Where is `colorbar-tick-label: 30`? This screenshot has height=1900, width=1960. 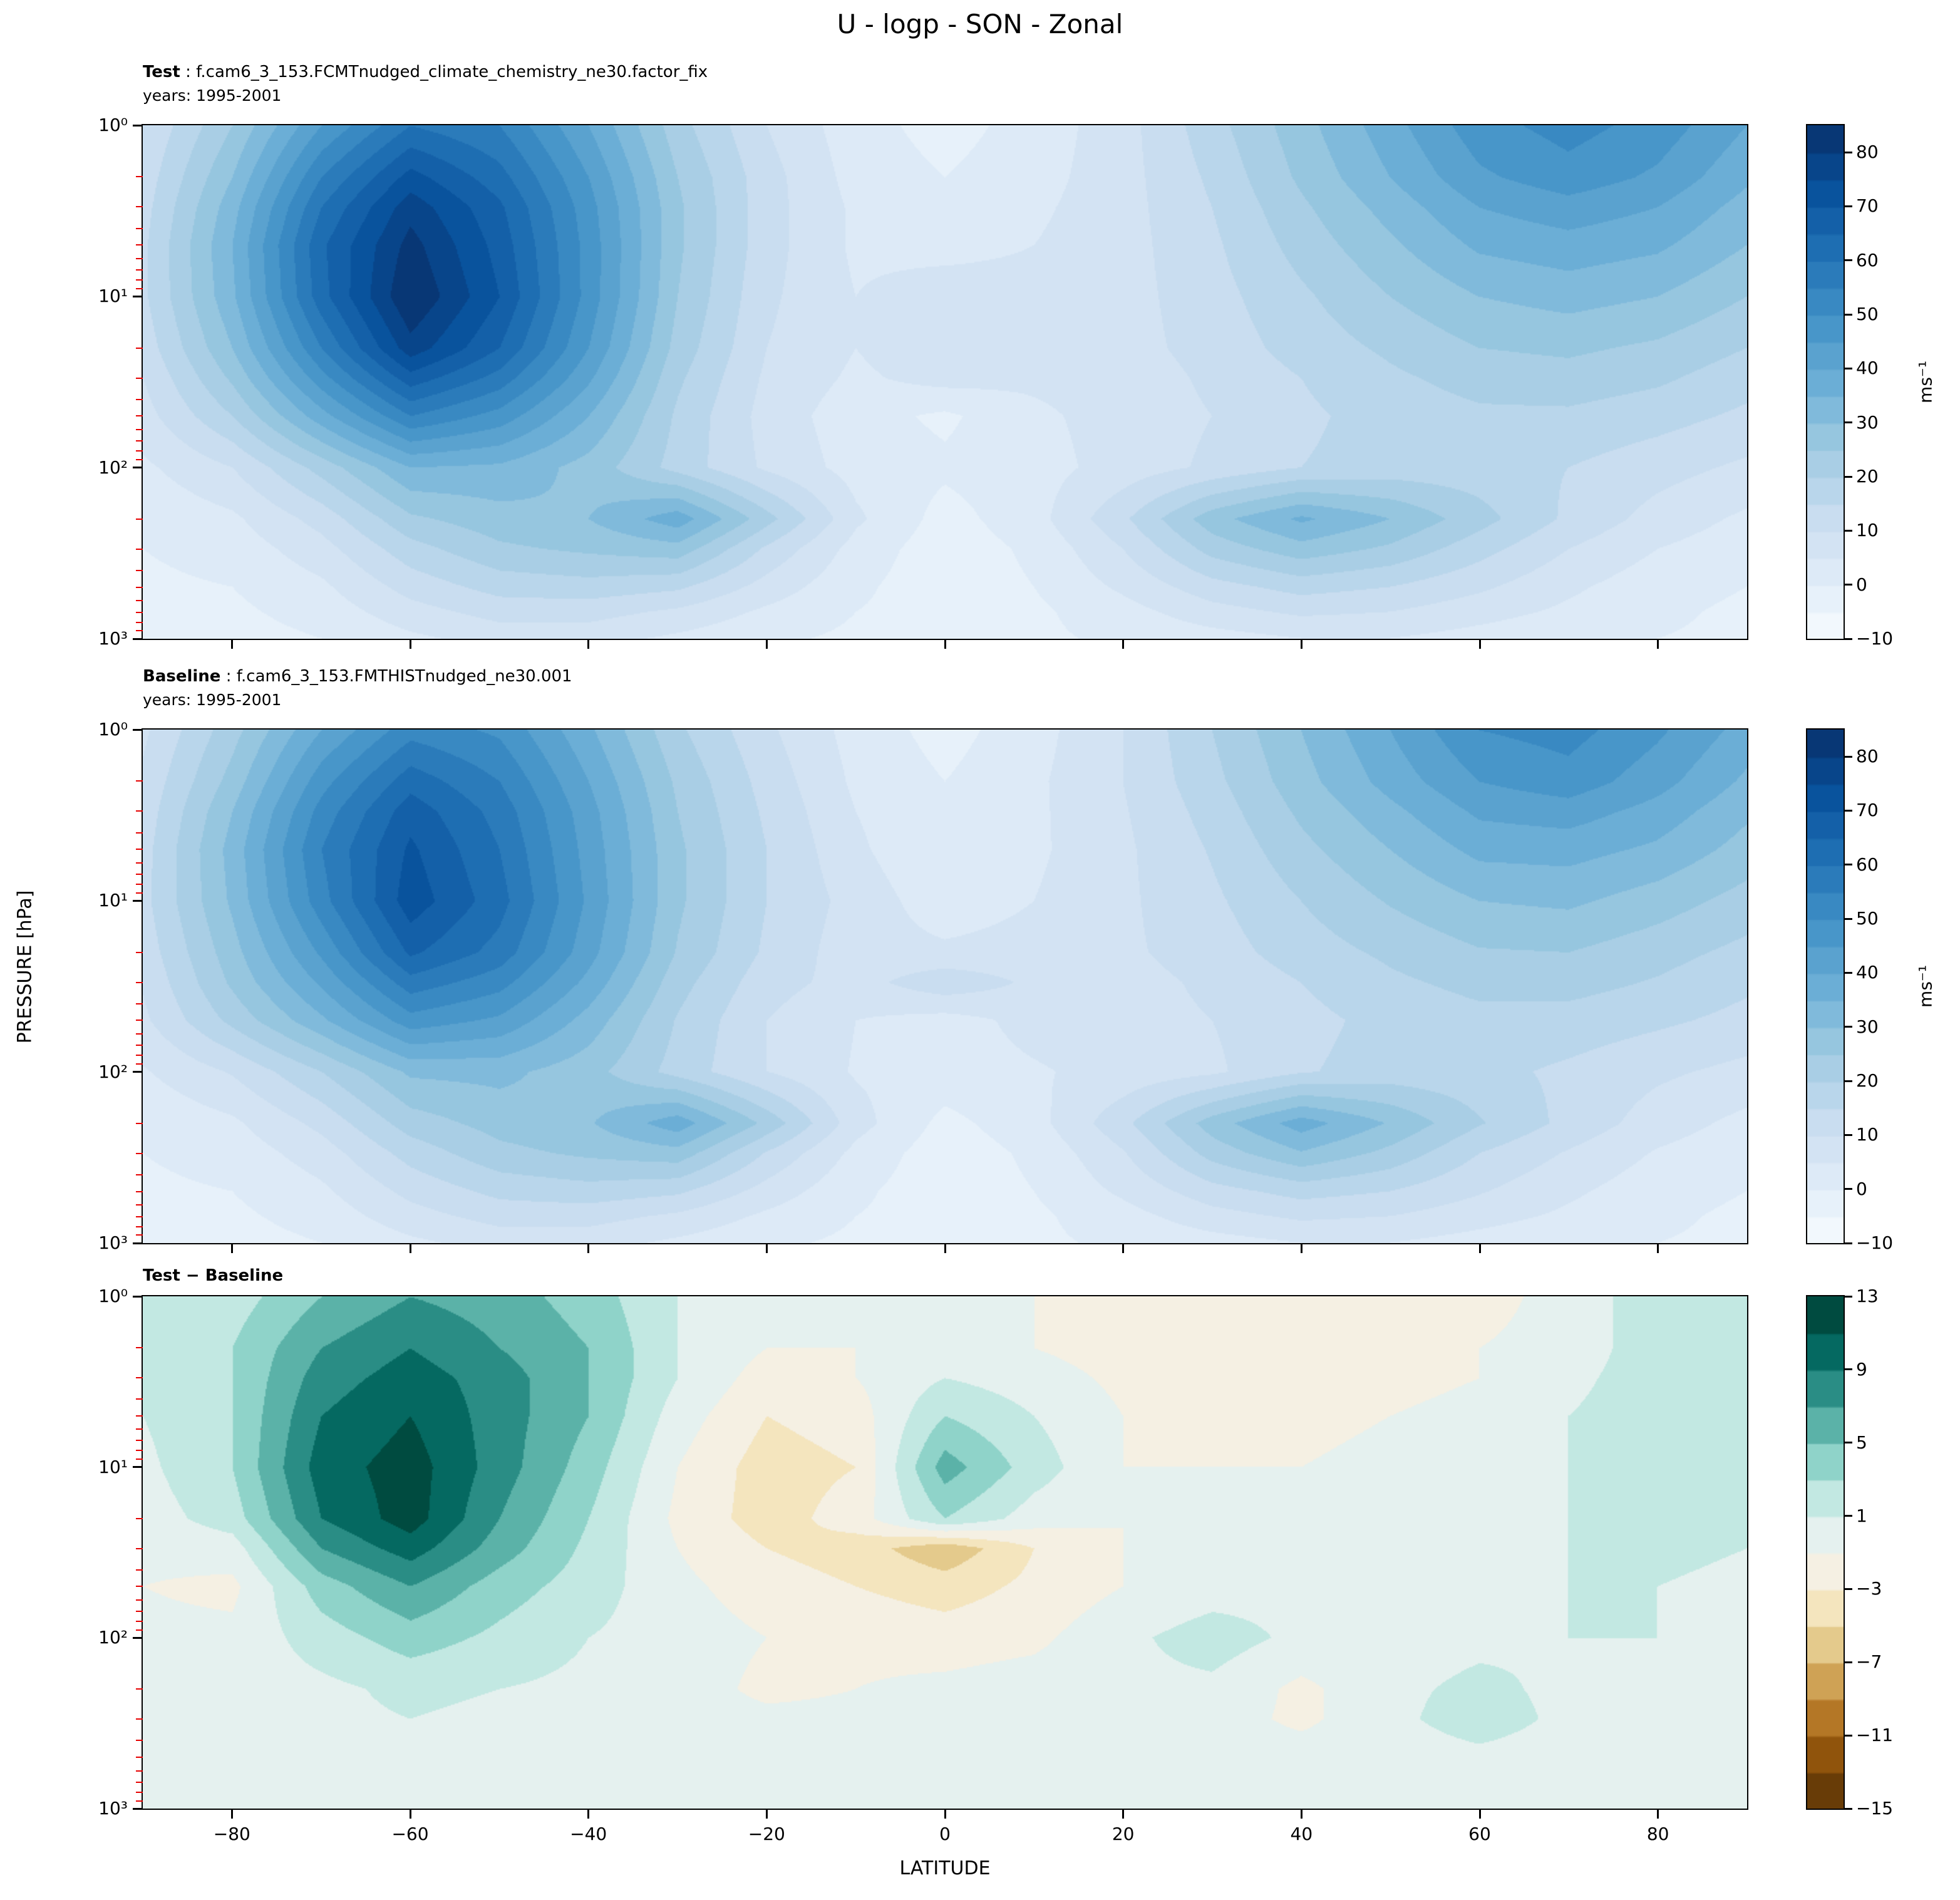 colorbar-tick-label: 30 is located at coordinates (1867, 1026).